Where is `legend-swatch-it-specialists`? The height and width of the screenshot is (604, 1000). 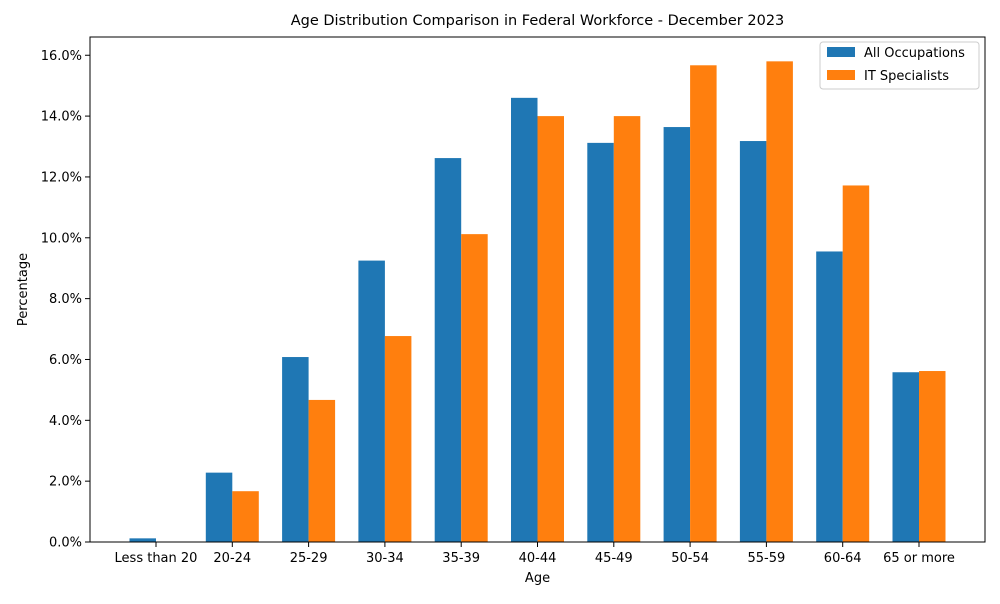
legend-swatch-it-specialists is located at coordinates (841, 75).